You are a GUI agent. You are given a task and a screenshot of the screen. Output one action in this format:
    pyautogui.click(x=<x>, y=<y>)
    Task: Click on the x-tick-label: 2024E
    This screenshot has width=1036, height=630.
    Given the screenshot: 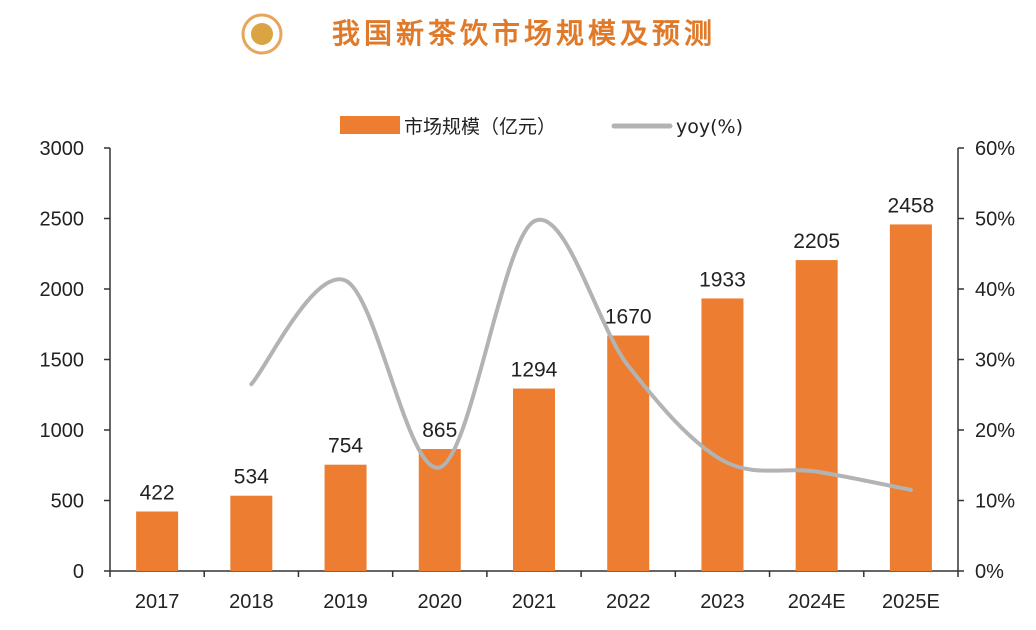 What is the action you would take?
    pyautogui.click(x=817, y=602)
    